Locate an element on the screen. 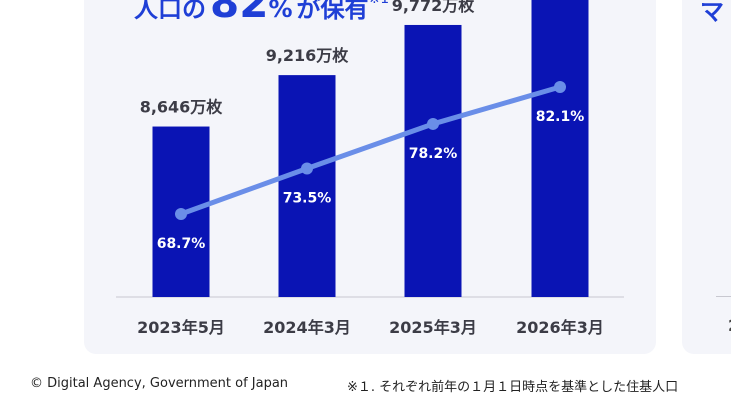 This screenshot has width=731, height=401. rate-label: 68.7% is located at coordinates (181, 244).